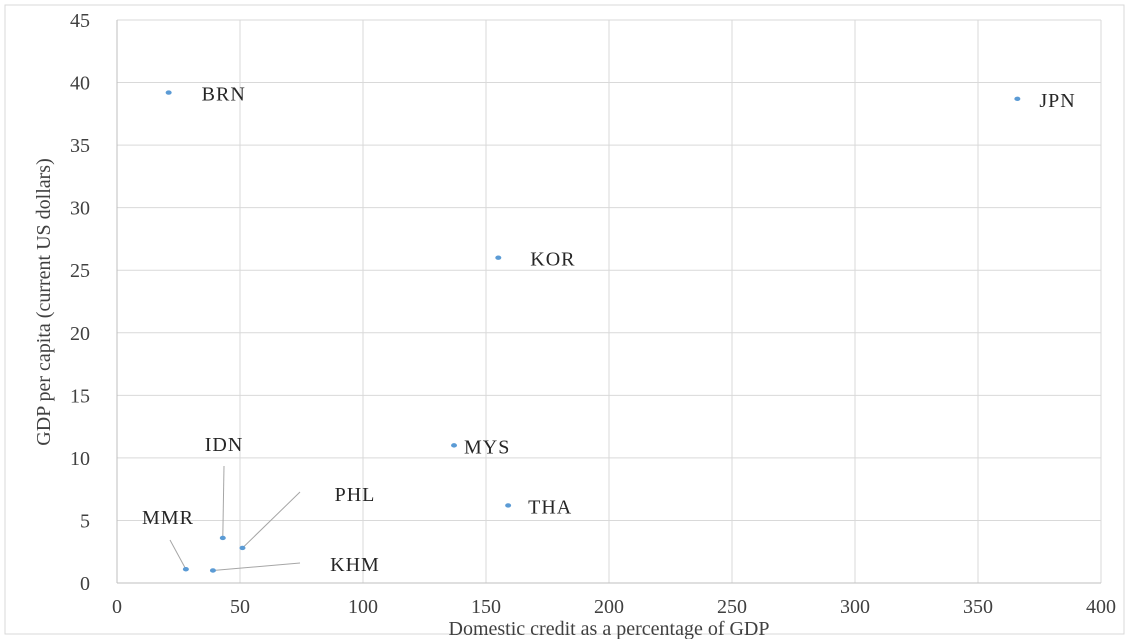 The height and width of the screenshot is (639, 1129). What do you see at coordinates (80, 334) in the screenshot?
I see `y-tick-label: 20` at bounding box center [80, 334].